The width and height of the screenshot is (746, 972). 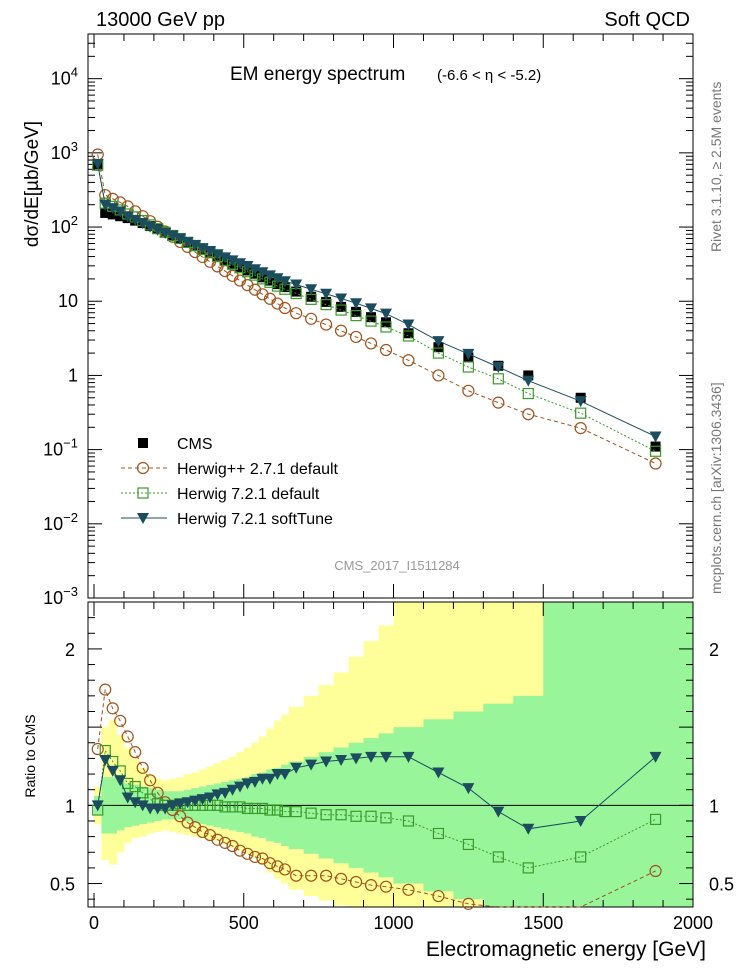 What do you see at coordinates (244, 923) in the screenshot?
I see `x-tick-label: 500` at bounding box center [244, 923].